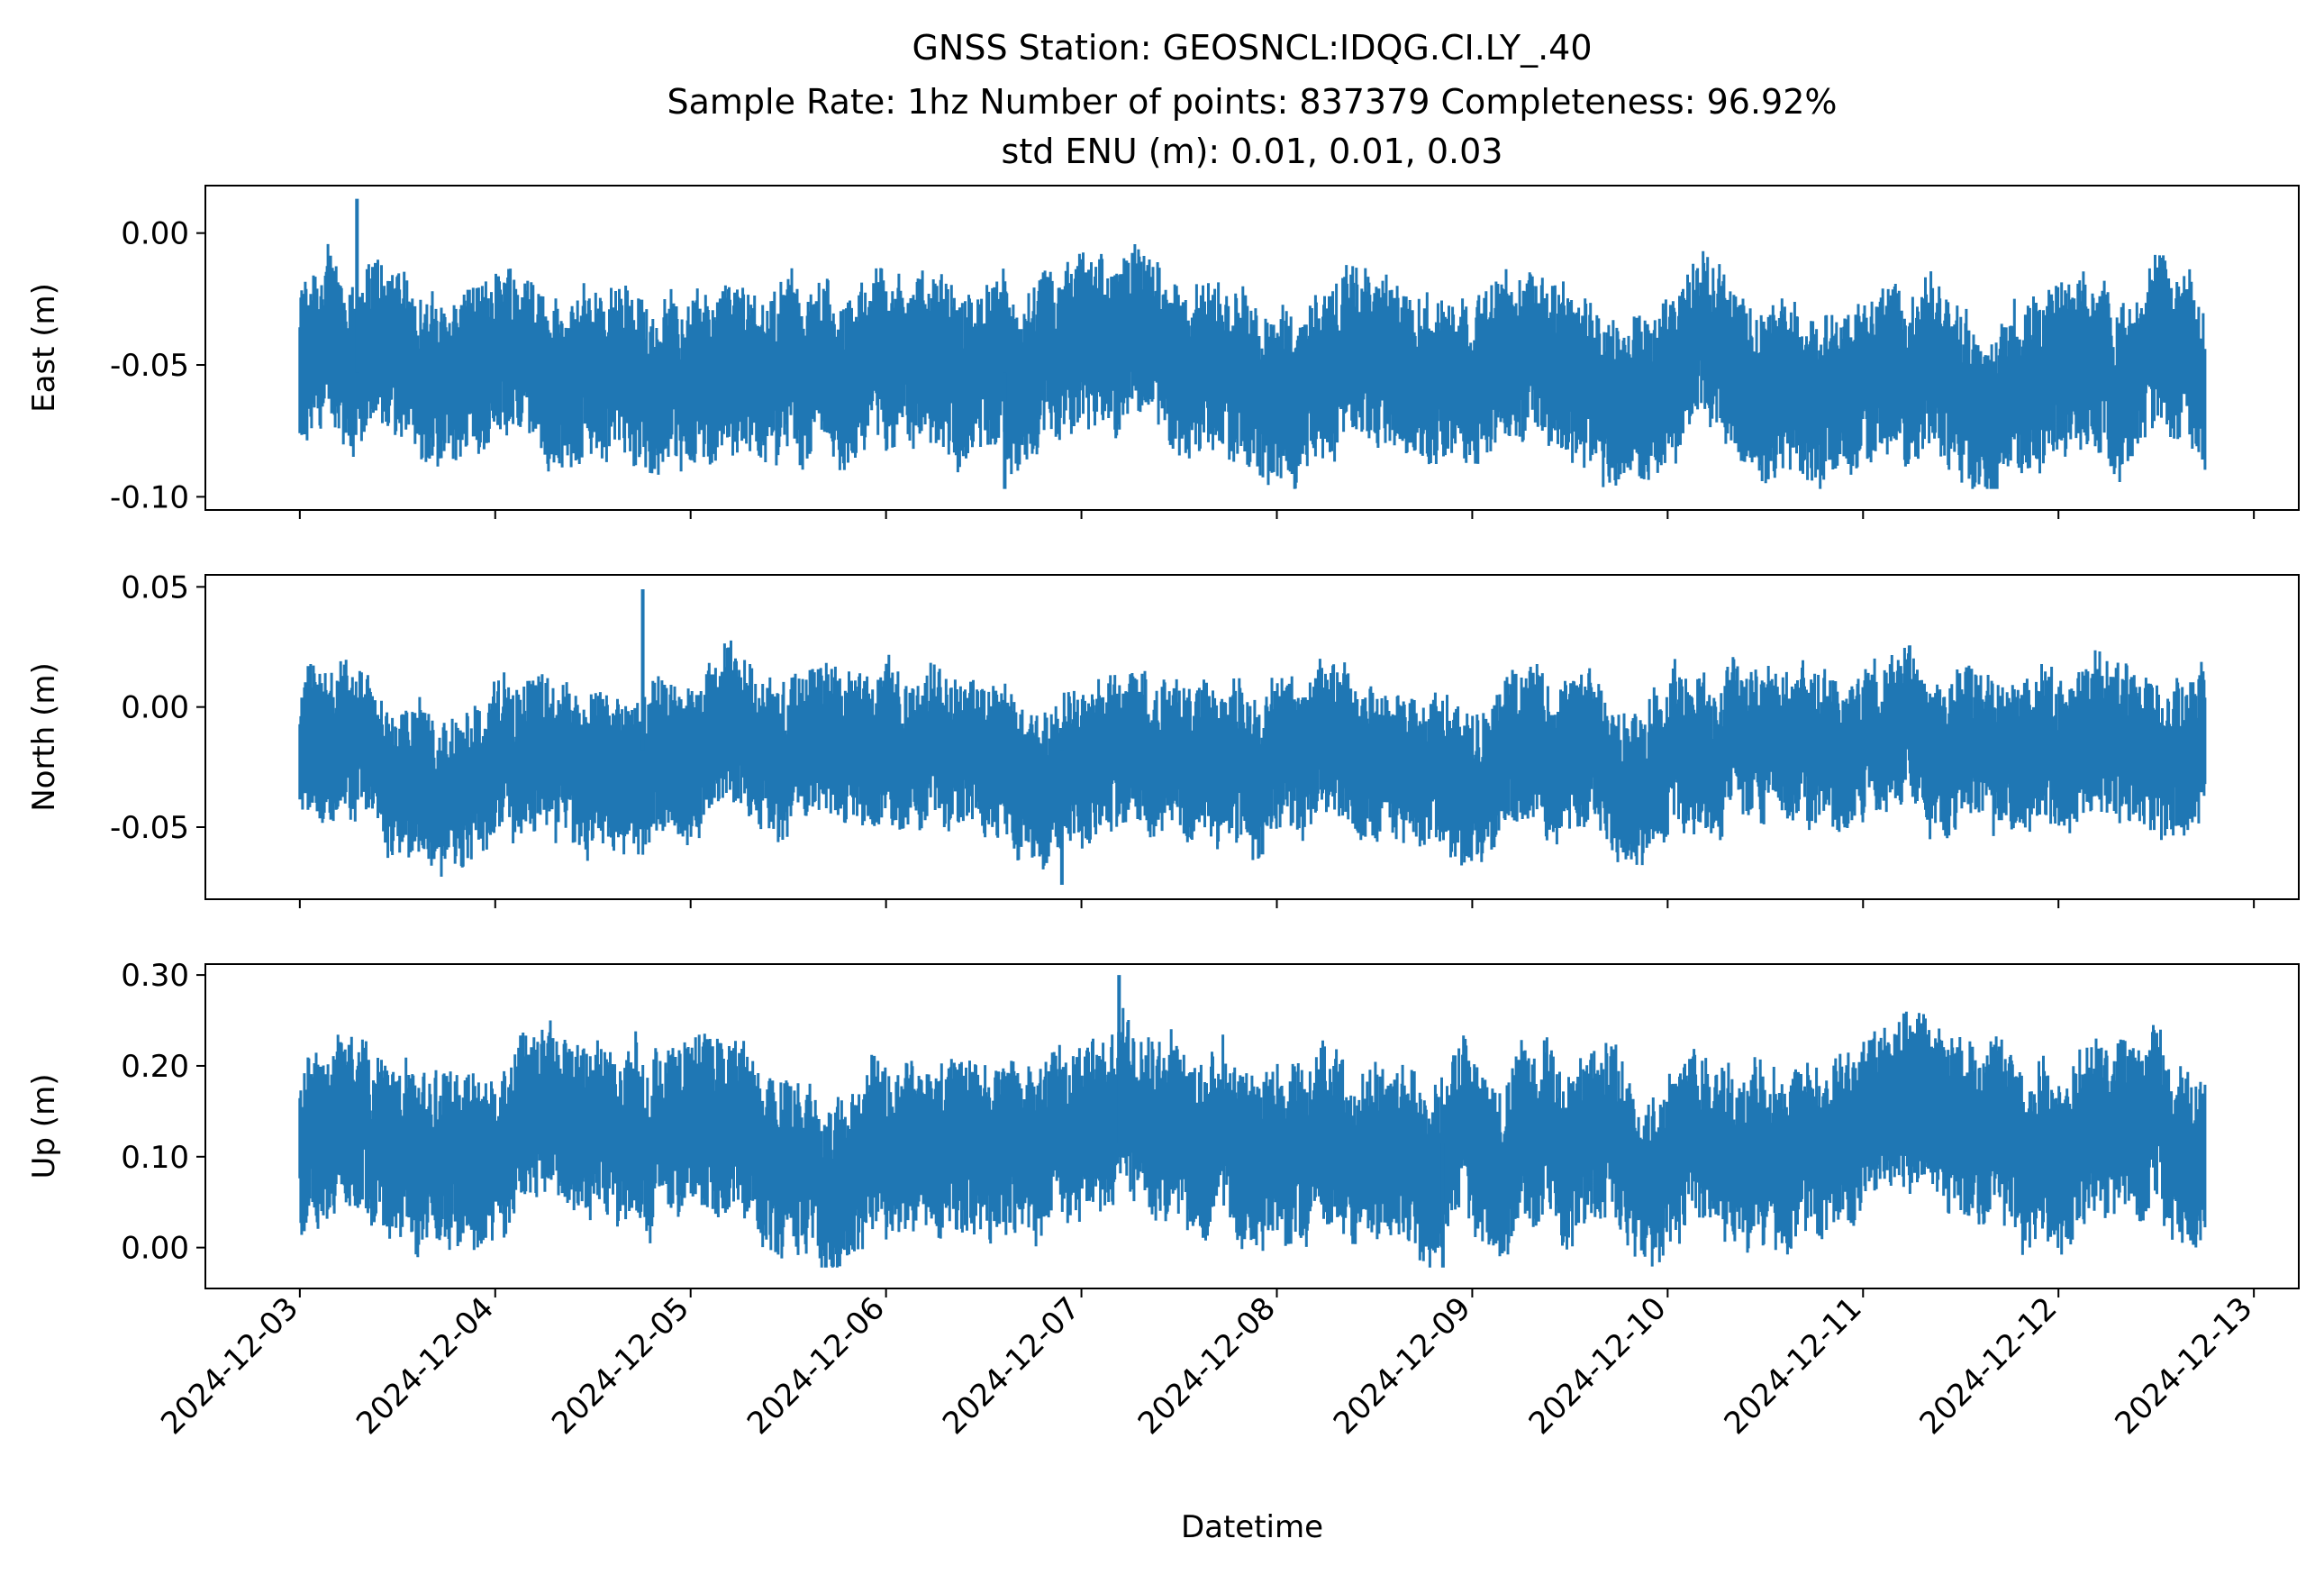  What do you see at coordinates (1252, 48) in the screenshot?
I see `chart-title-line-1: GNSS Station: GEOSNCL:IDQG.CI.LY_.40` at bounding box center [1252, 48].